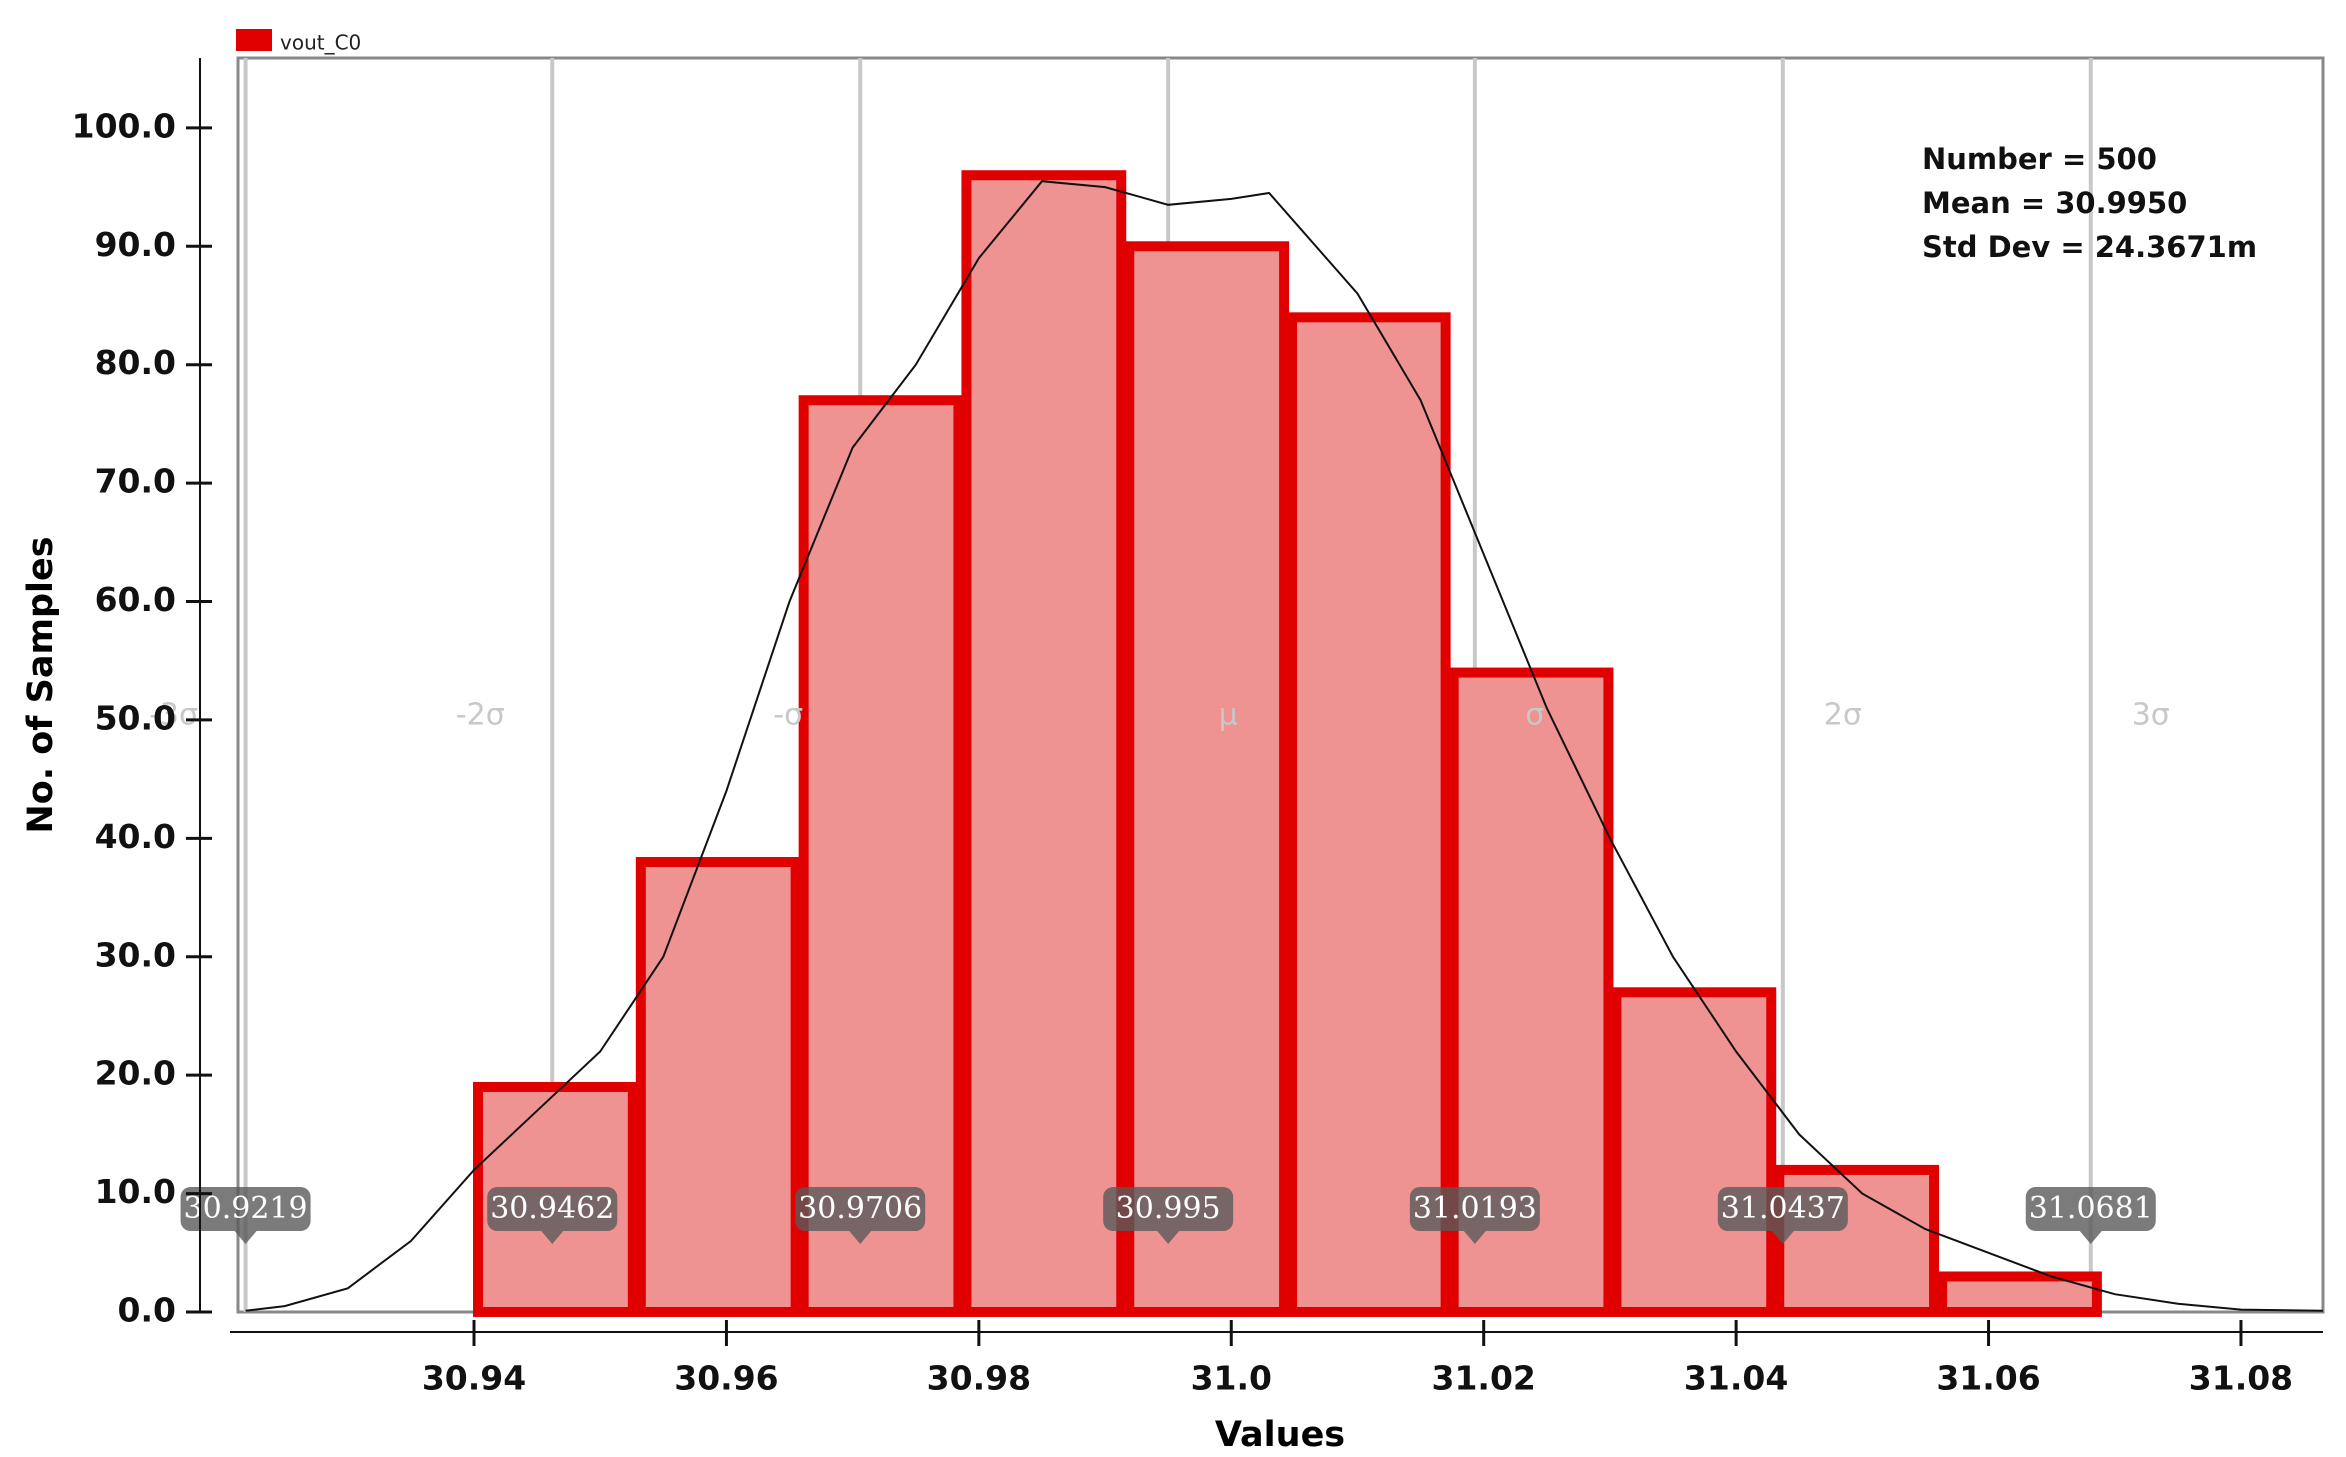 The width and height of the screenshot is (2346, 1457). Describe the element at coordinates (2089, 247) in the screenshot. I see `stat-text: Std Dev = 24.3671m` at that location.